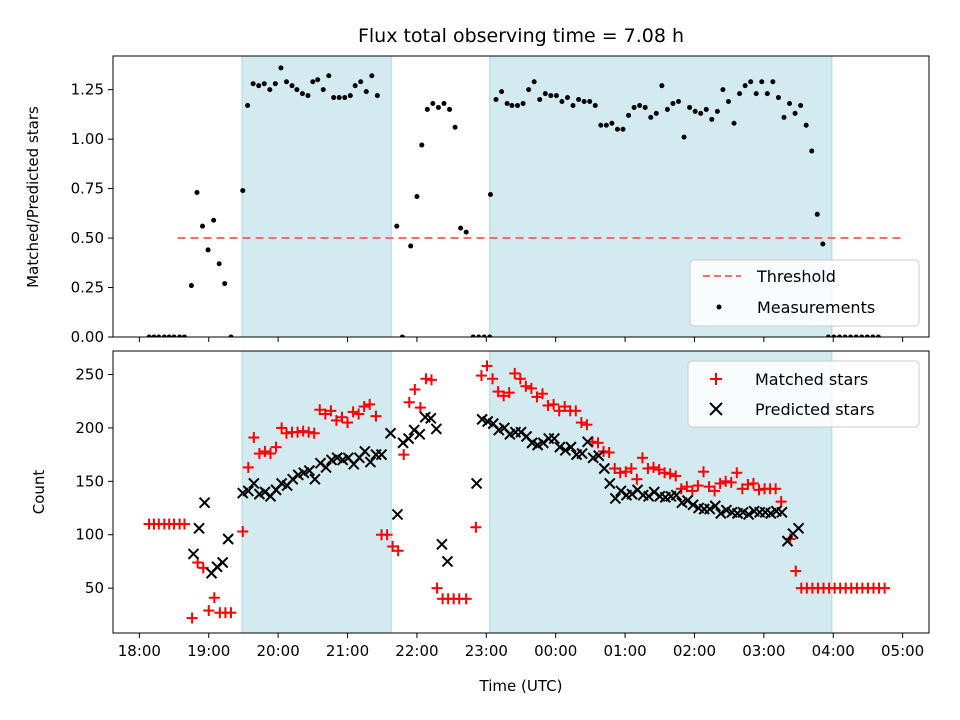 The width and height of the screenshot is (960, 720). What do you see at coordinates (278, 651) in the screenshot?
I see `x-tick-label: 20:00` at bounding box center [278, 651].